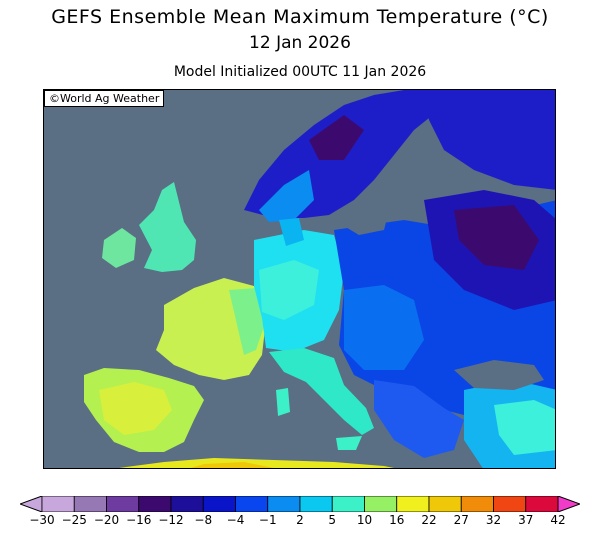  I want to click on denmark, so click(291, 232).